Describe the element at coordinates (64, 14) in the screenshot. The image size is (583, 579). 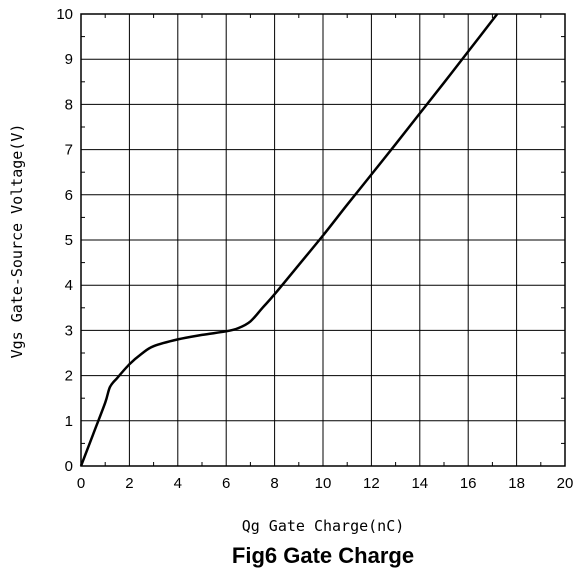
I see `y-tick-label: 10` at that location.